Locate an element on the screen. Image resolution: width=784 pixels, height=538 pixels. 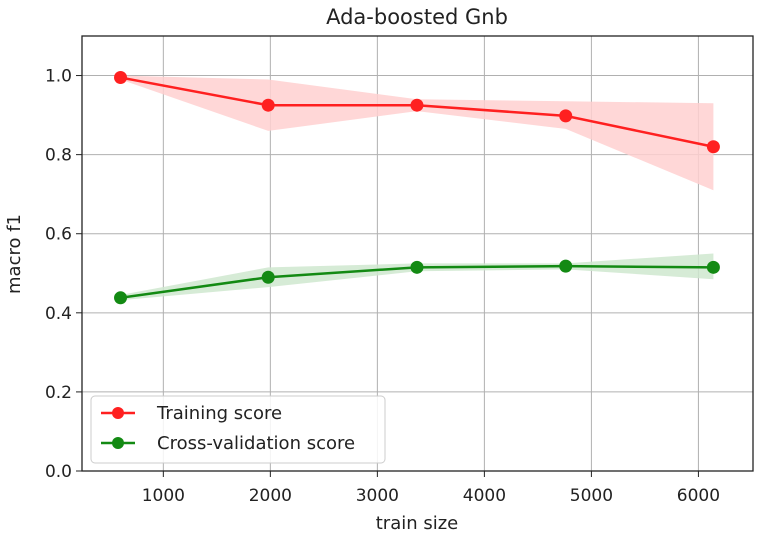
legend-box is located at coordinates (238, 429).